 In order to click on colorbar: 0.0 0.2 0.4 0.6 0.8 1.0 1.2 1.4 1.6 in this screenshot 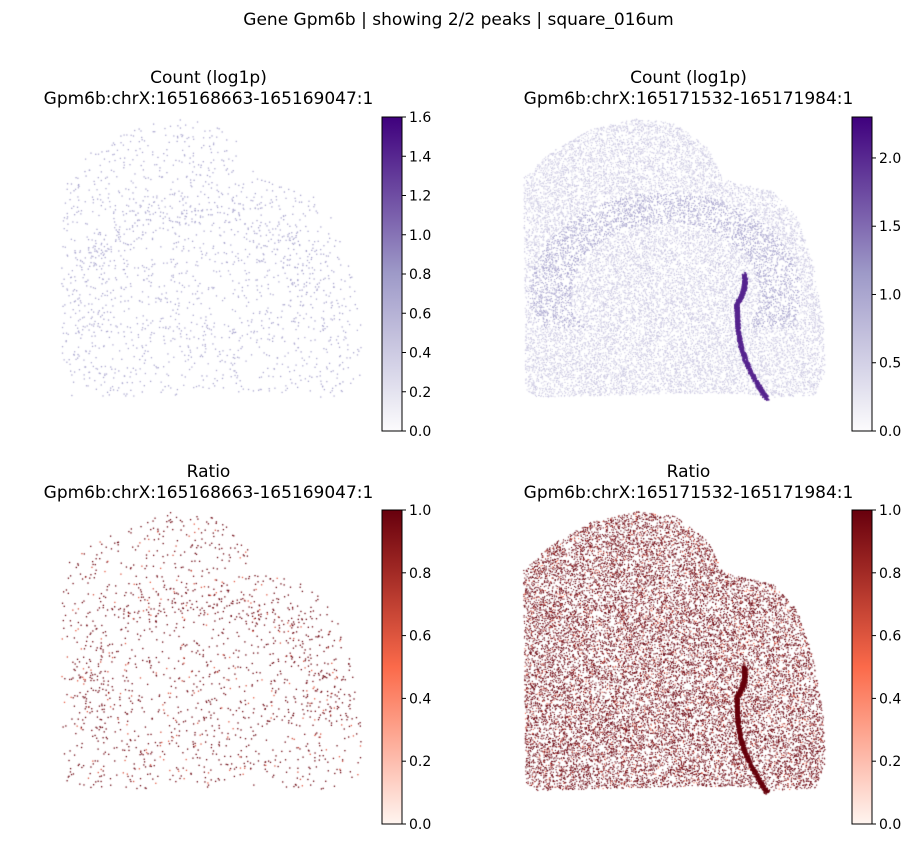, I will do `click(406, 275)`.